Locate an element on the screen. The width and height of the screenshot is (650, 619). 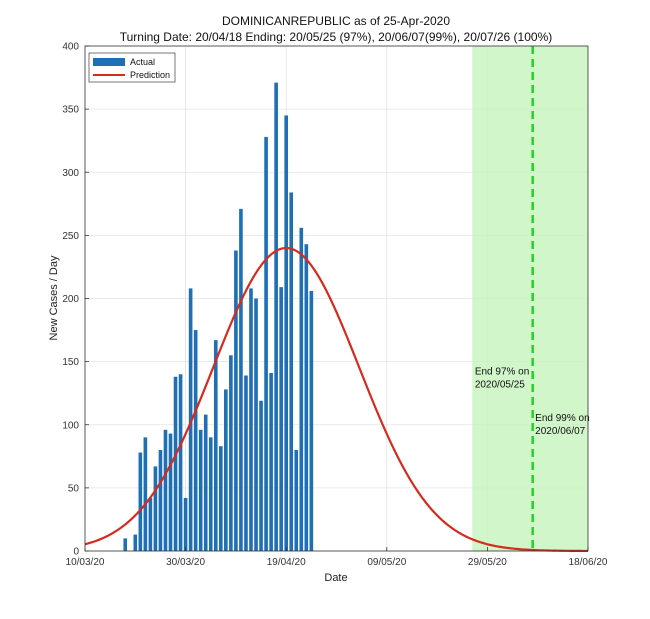
y-tick-label: 100 is located at coordinates (70, 425).